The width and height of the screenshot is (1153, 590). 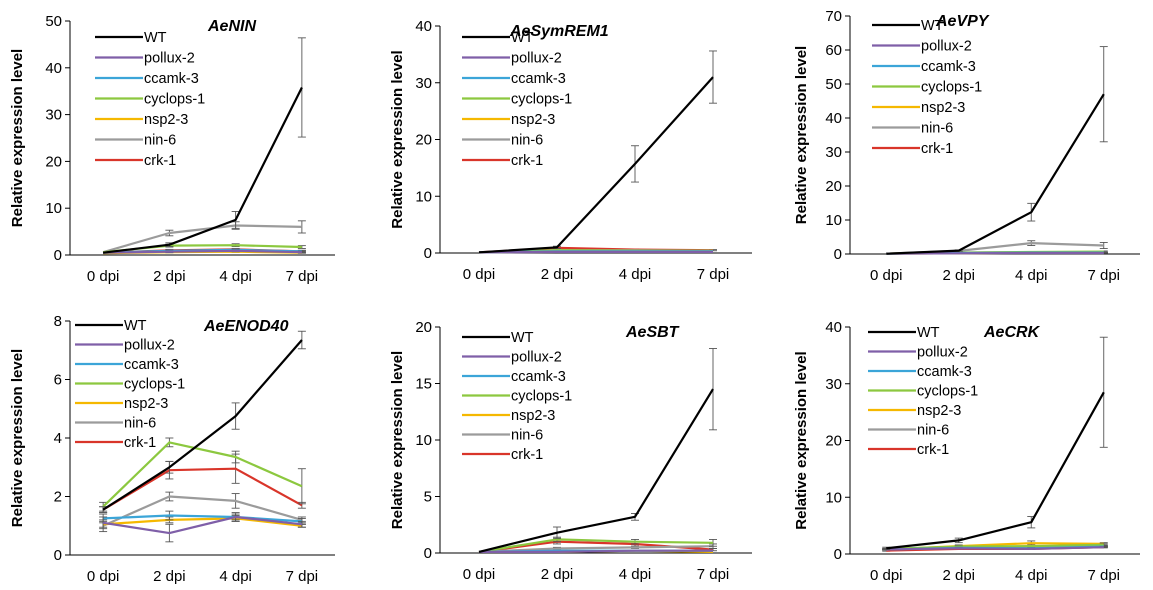 What do you see at coordinates (428, 497) in the screenshot?
I see `y-tick-label: 5` at bounding box center [428, 497].